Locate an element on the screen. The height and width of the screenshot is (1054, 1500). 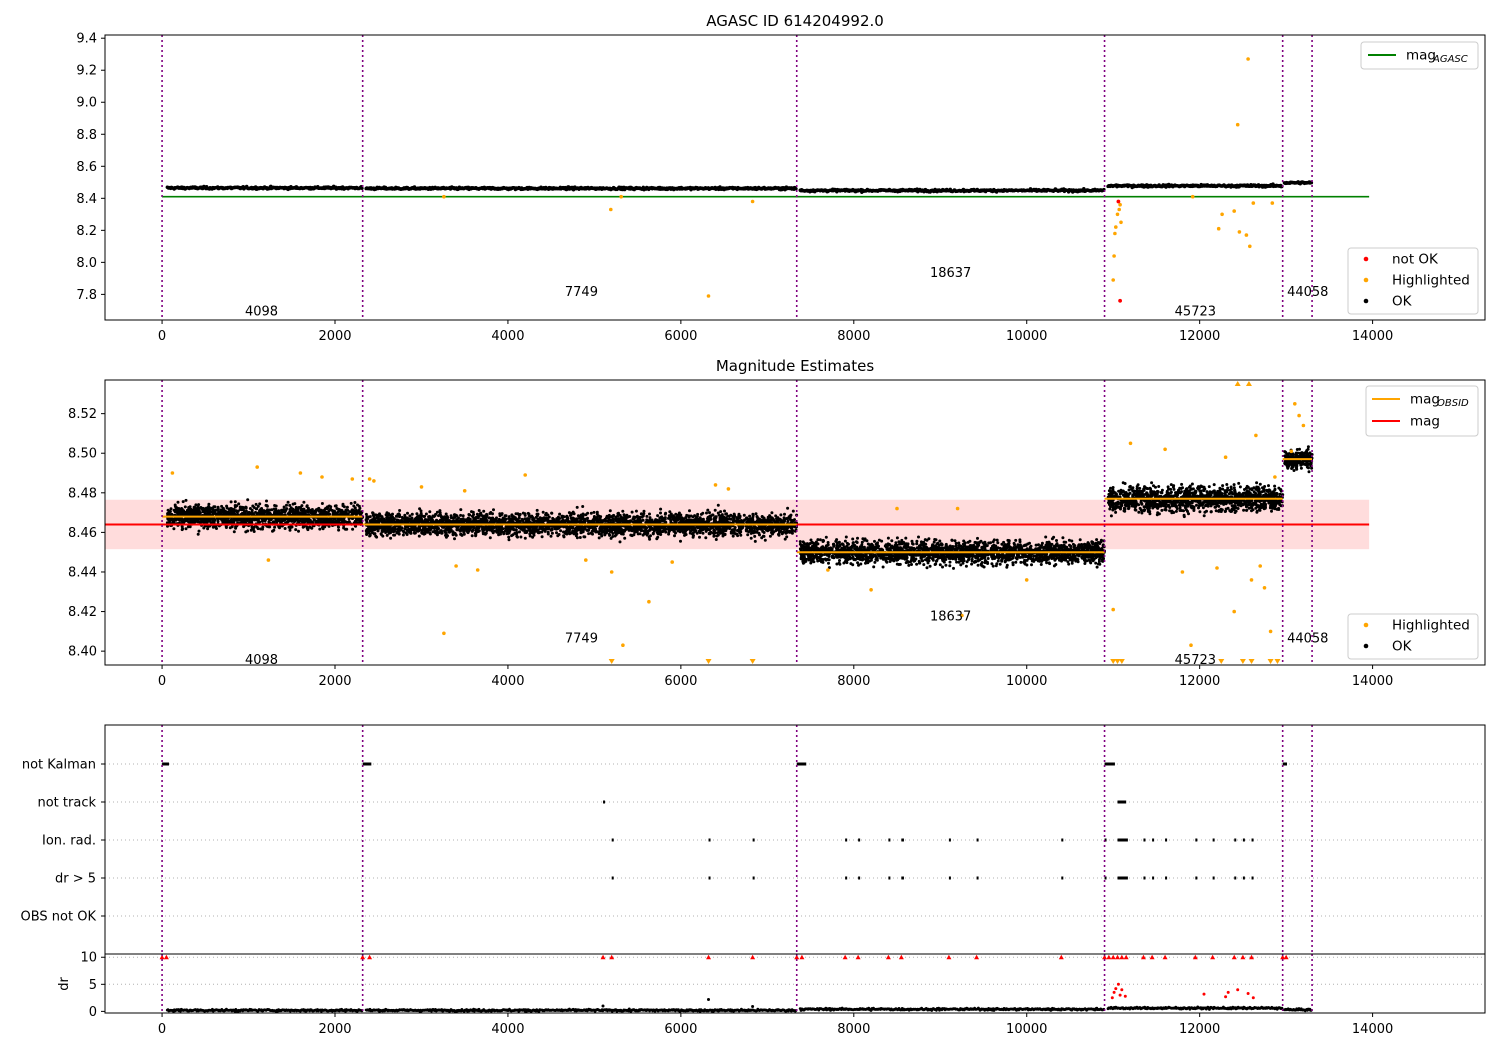
y-tick-label: 8.4 is located at coordinates (86, 199).